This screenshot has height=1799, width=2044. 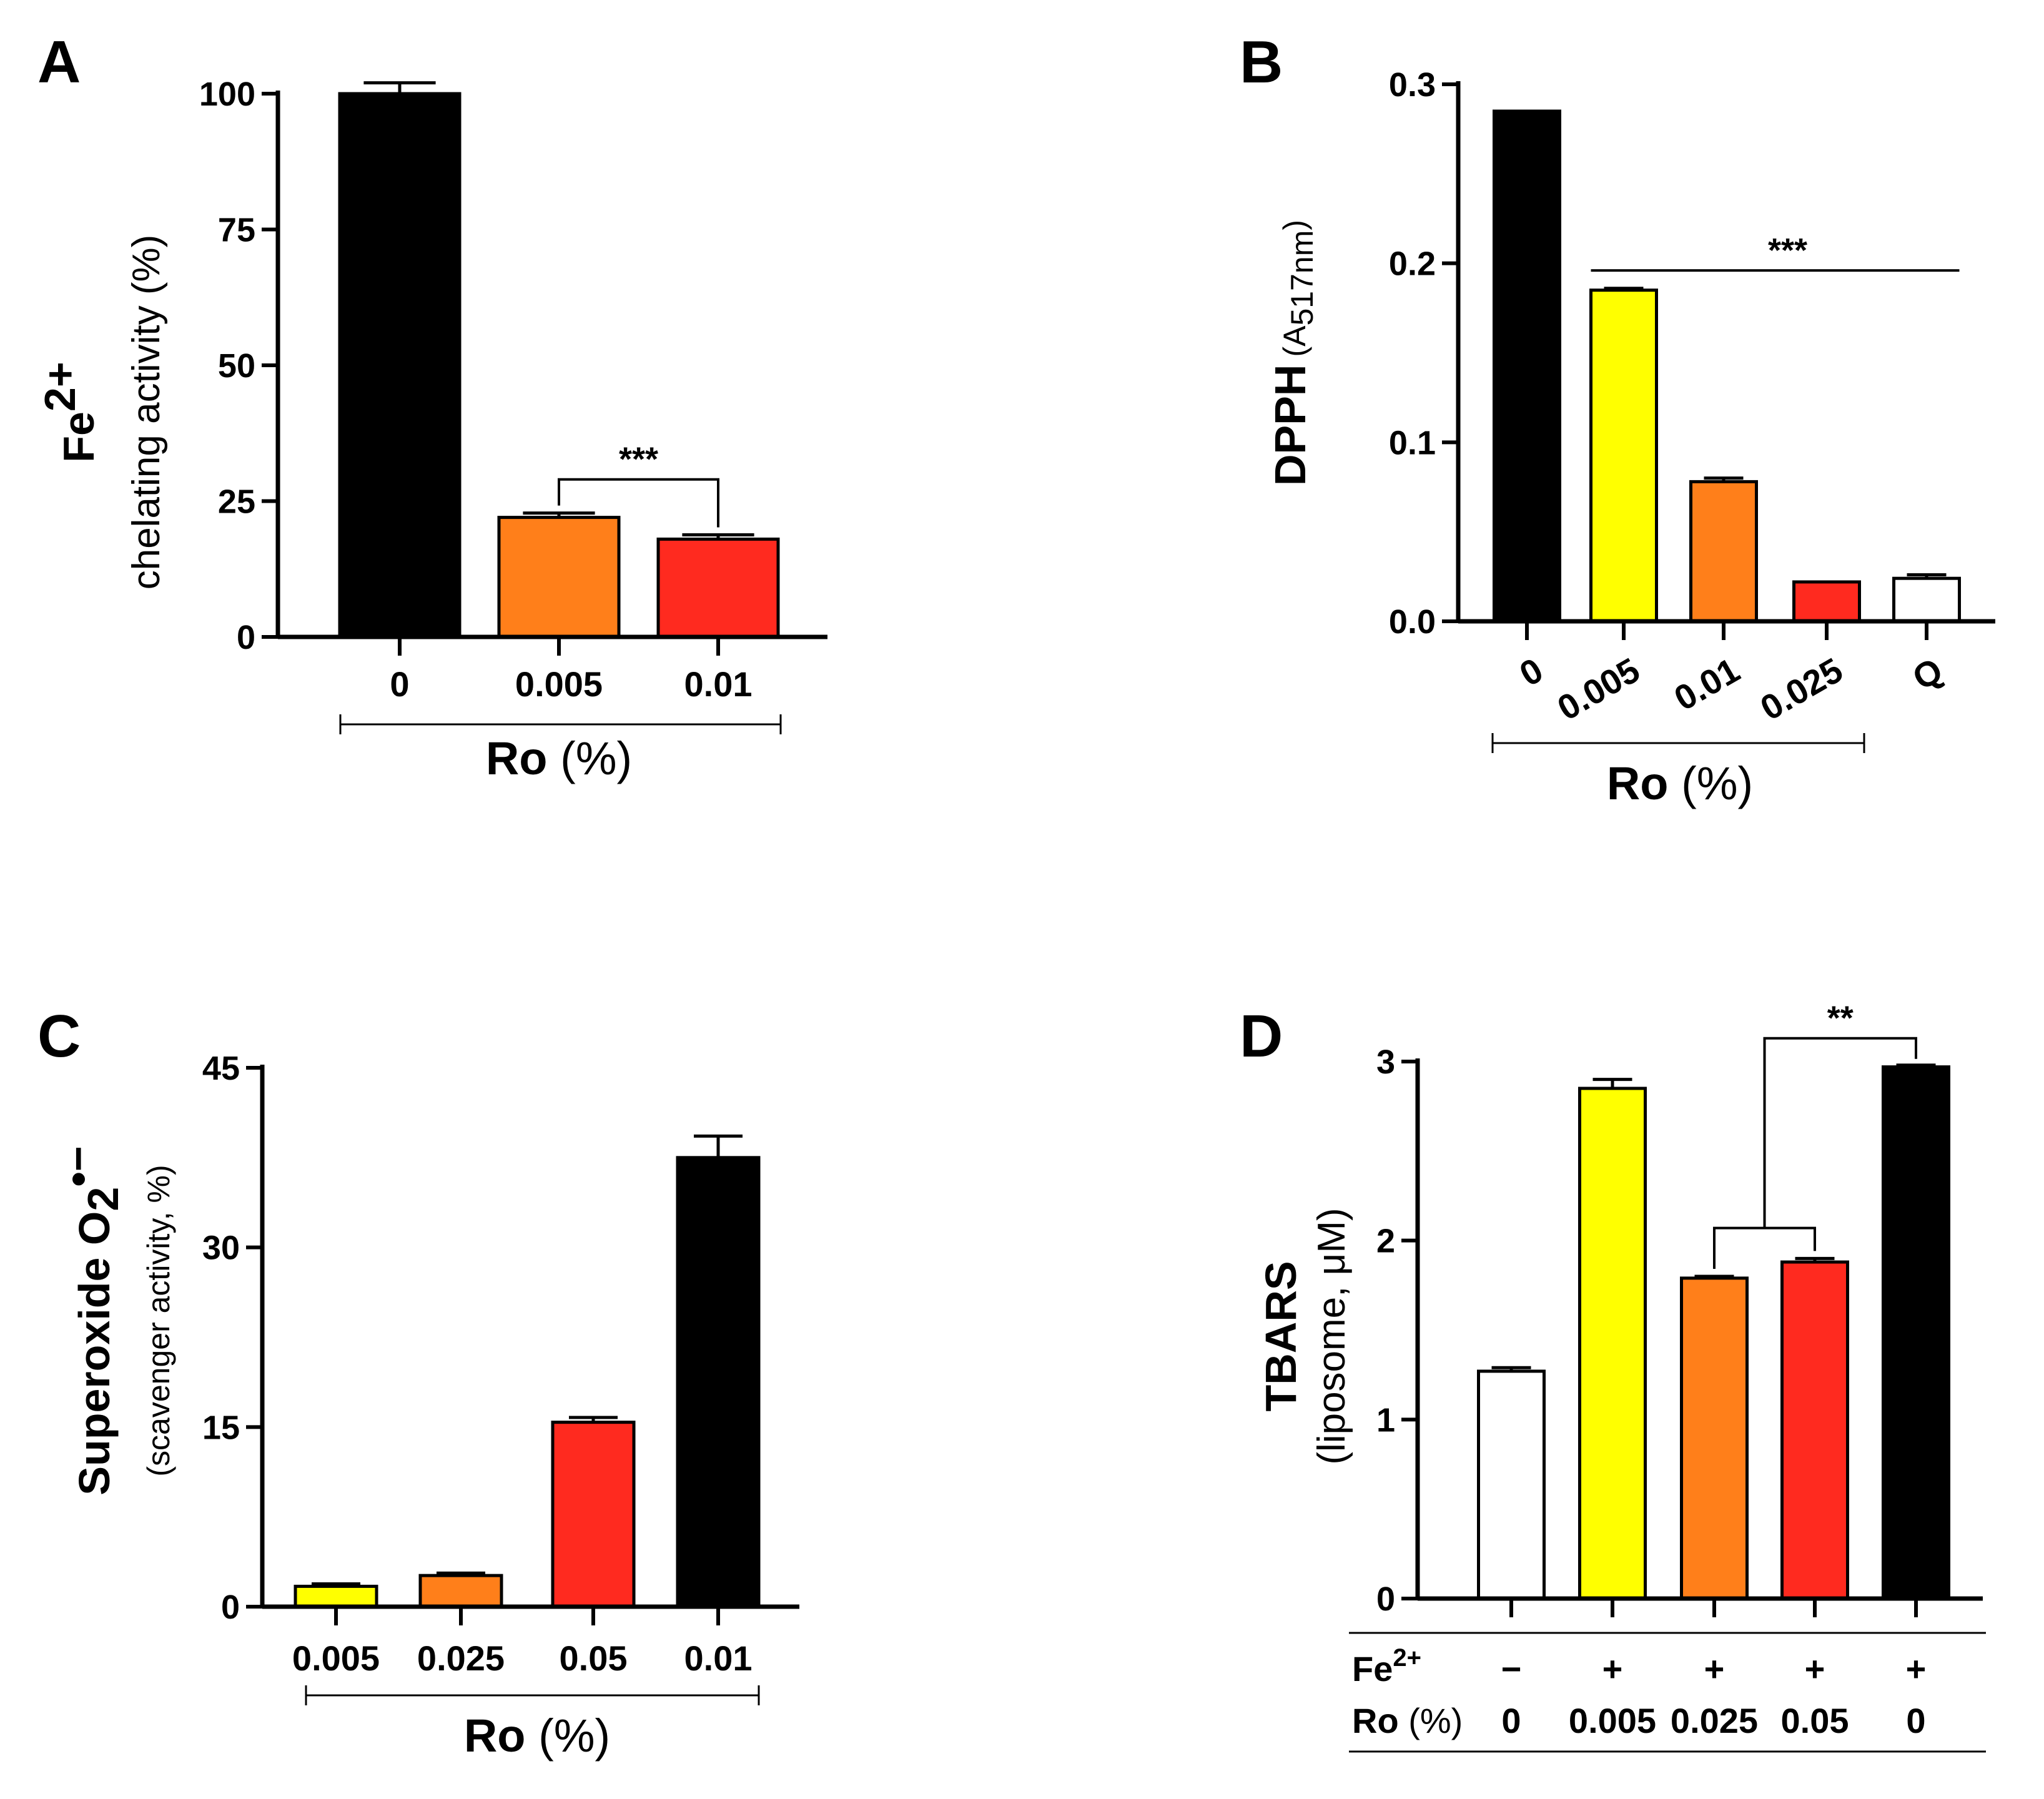 What do you see at coordinates (1386, 1666) in the screenshot?
I see `panel-d-table-row1-label: Fe2+` at bounding box center [1386, 1666].